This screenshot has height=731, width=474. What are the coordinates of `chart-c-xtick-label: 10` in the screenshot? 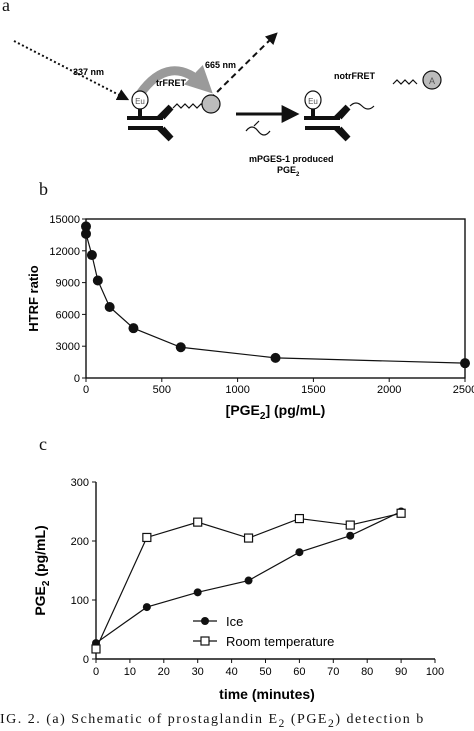 It's located at (130, 672).